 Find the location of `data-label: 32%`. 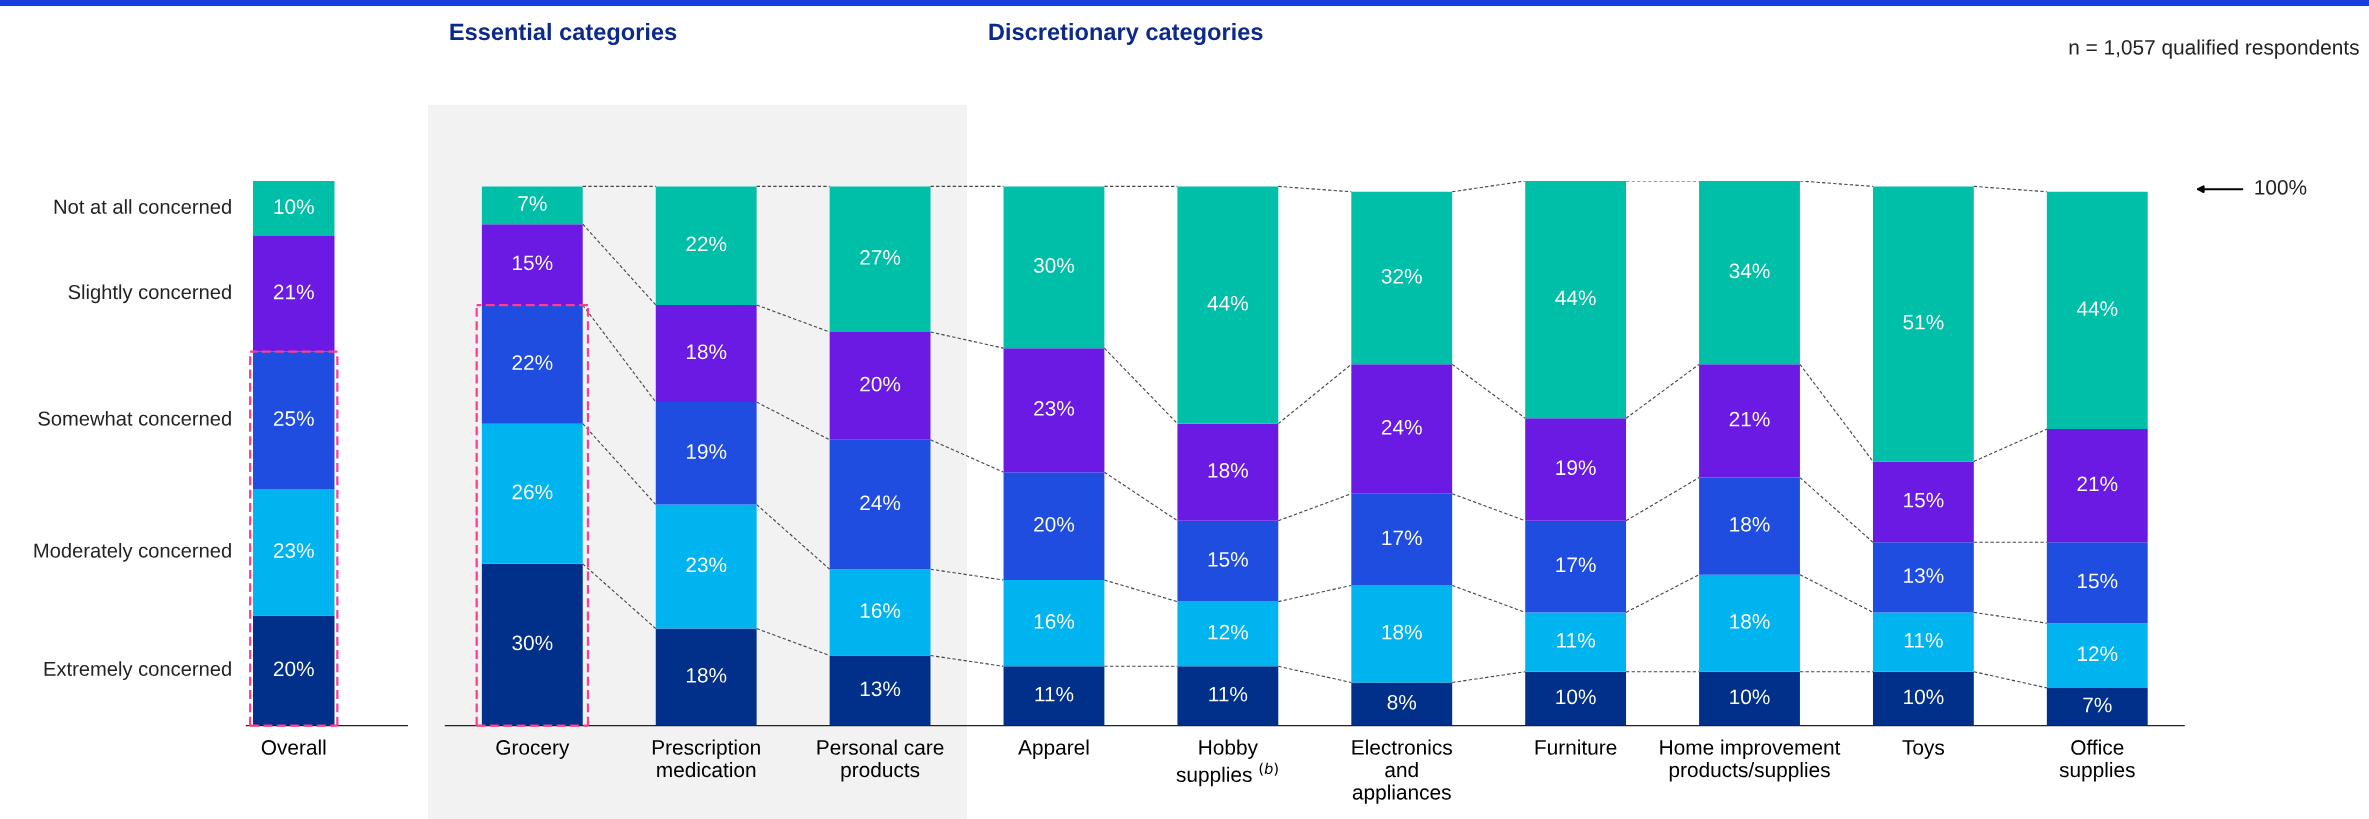

data-label: 32% is located at coordinates (1401, 276).